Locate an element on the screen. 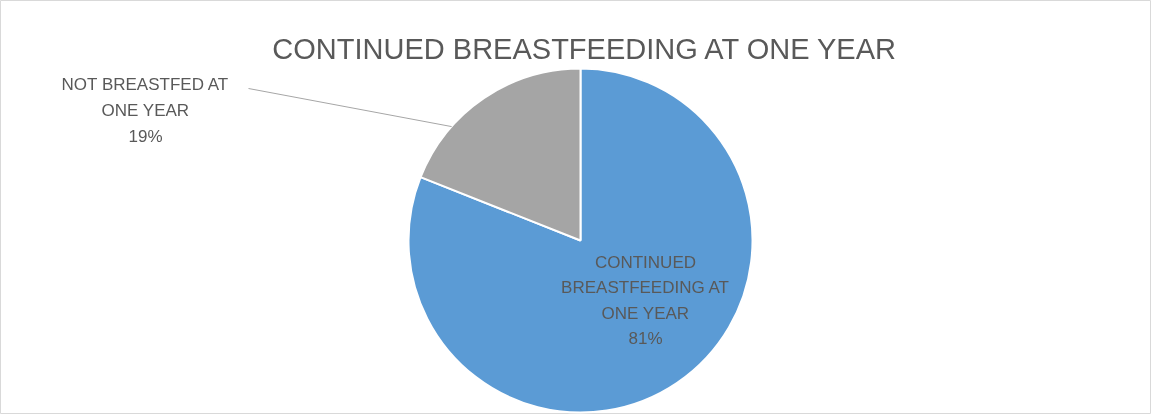 The width and height of the screenshot is (1151, 414). slice-label: CONTINUED BREASTFEEDING AT ONE YEAR is located at coordinates (645, 287).